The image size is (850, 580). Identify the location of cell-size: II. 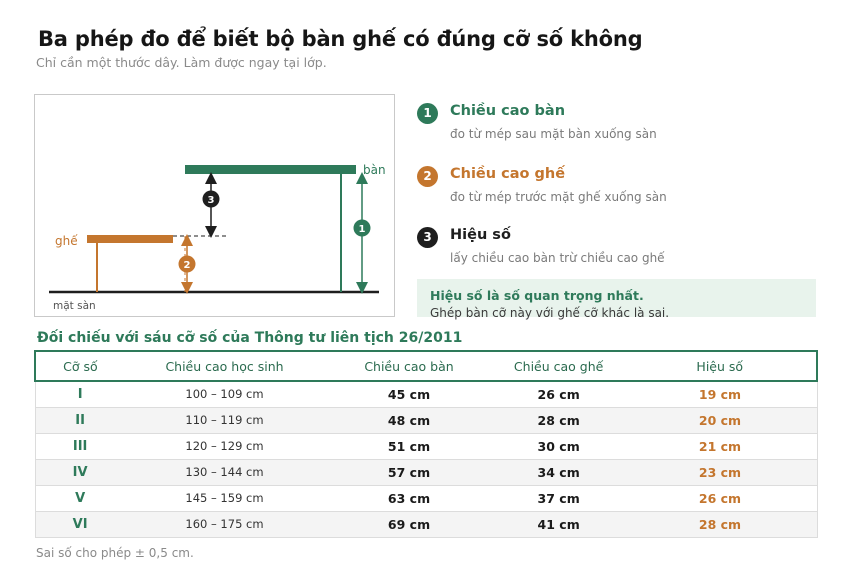
(79, 420).